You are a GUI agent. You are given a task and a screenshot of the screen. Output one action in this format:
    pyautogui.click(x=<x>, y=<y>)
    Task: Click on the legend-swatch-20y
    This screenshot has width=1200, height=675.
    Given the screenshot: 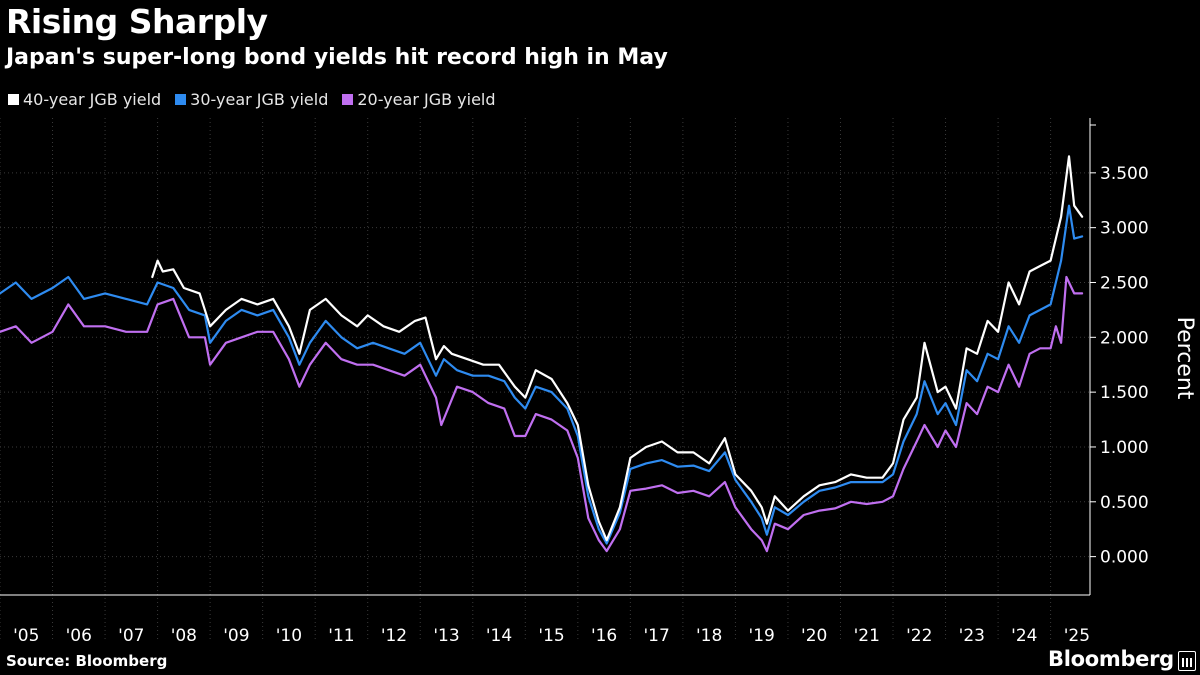 What is the action you would take?
    pyautogui.click(x=348, y=99)
    